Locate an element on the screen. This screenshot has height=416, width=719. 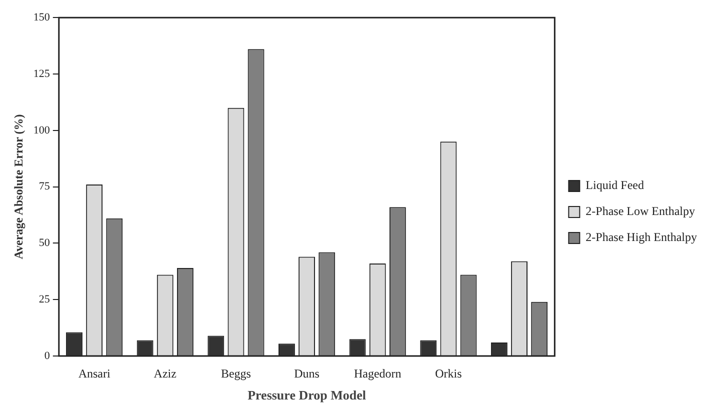
legend-label: 2-Phase High Enthalpy is located at coordinates (642, 237).